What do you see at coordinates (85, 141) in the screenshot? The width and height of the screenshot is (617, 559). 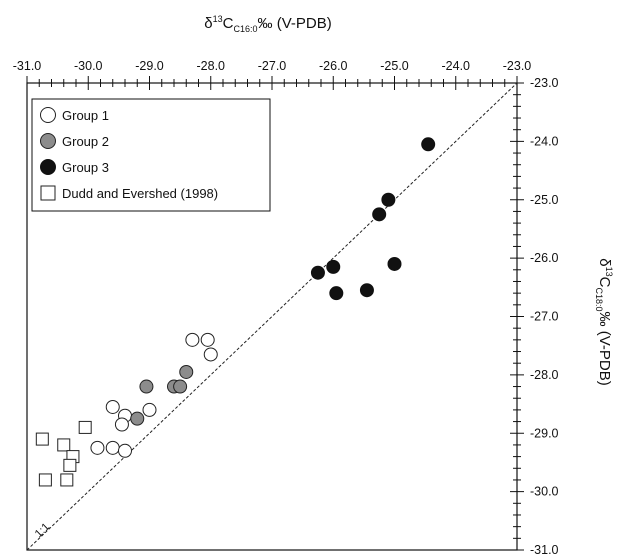 I see `legend-label: Group 2` at bounding box center [85, 141].